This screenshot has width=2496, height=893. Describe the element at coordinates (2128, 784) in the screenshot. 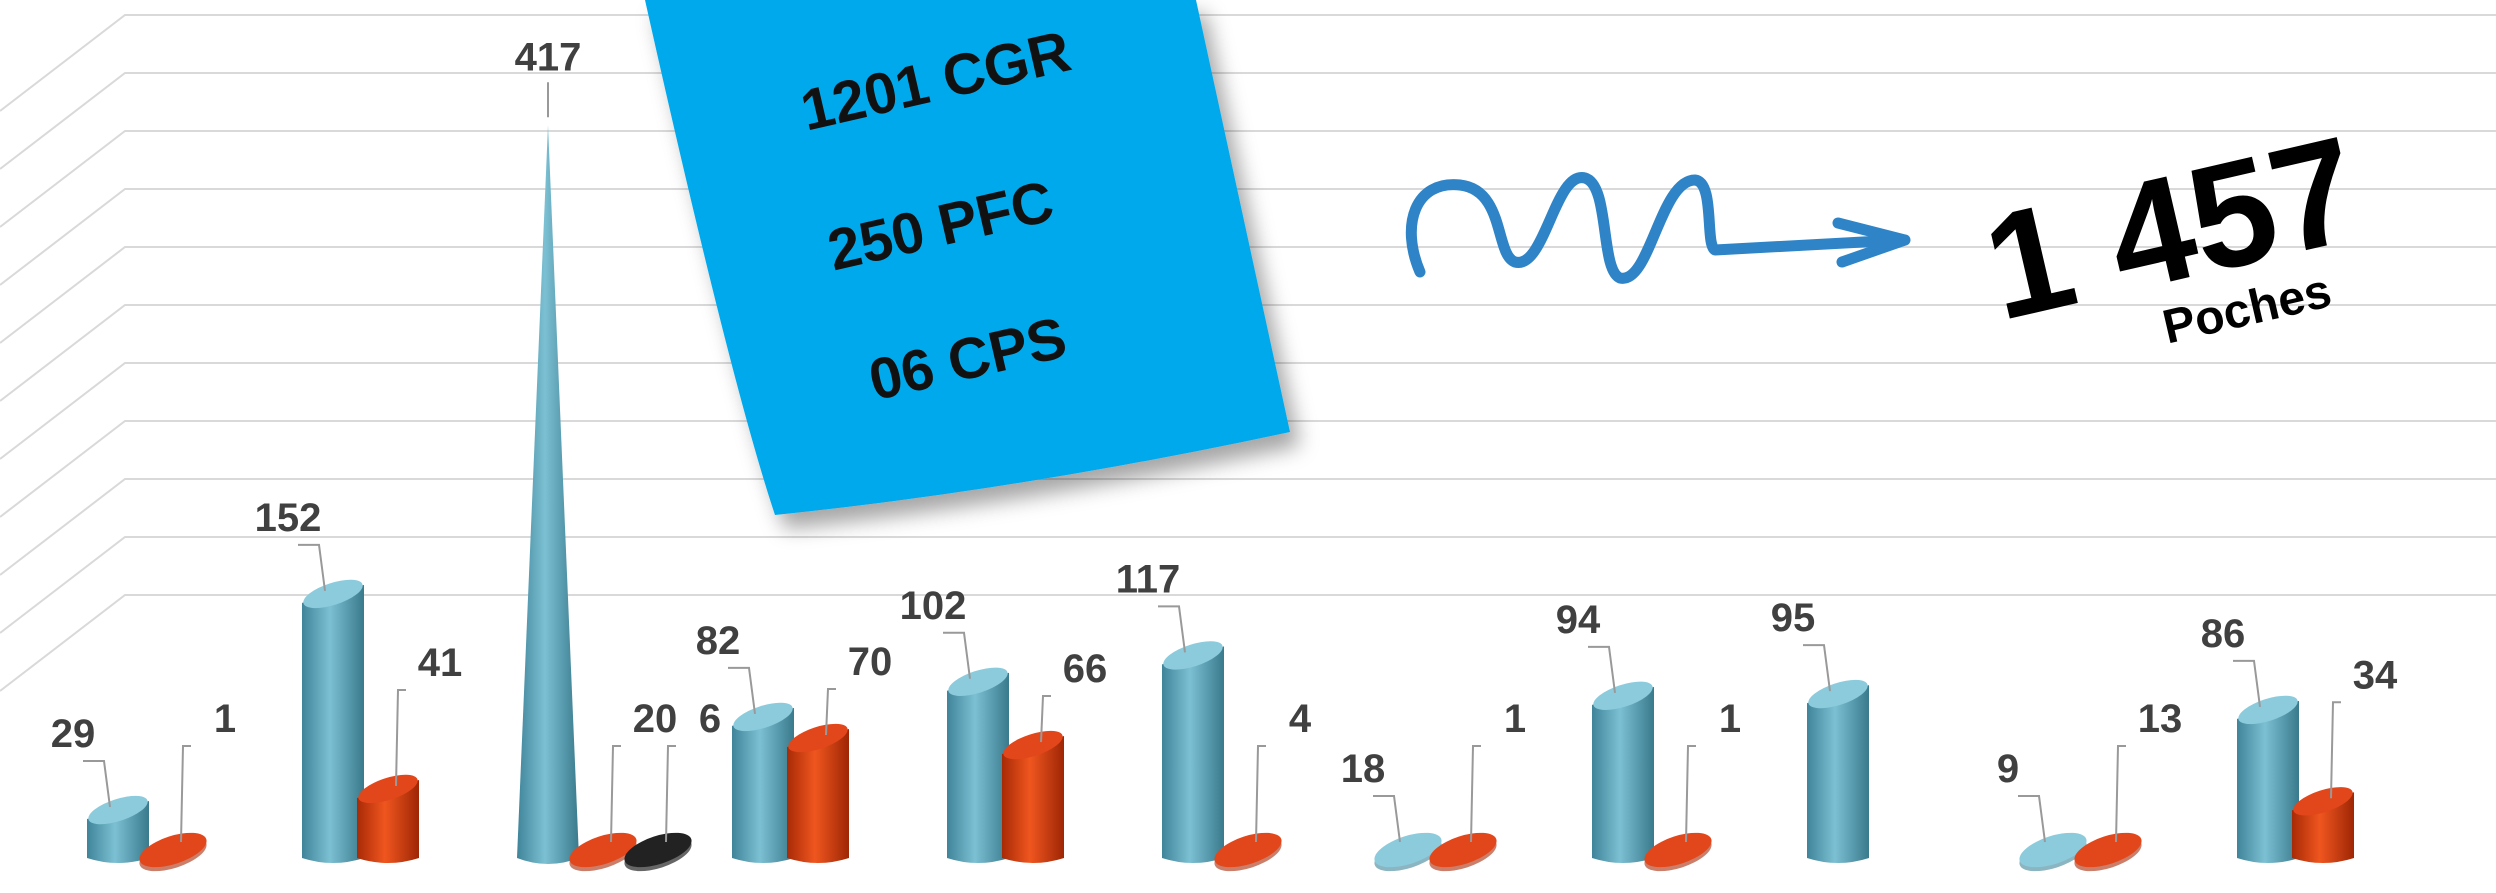

I see `bar-series2-10: 13` at that location.